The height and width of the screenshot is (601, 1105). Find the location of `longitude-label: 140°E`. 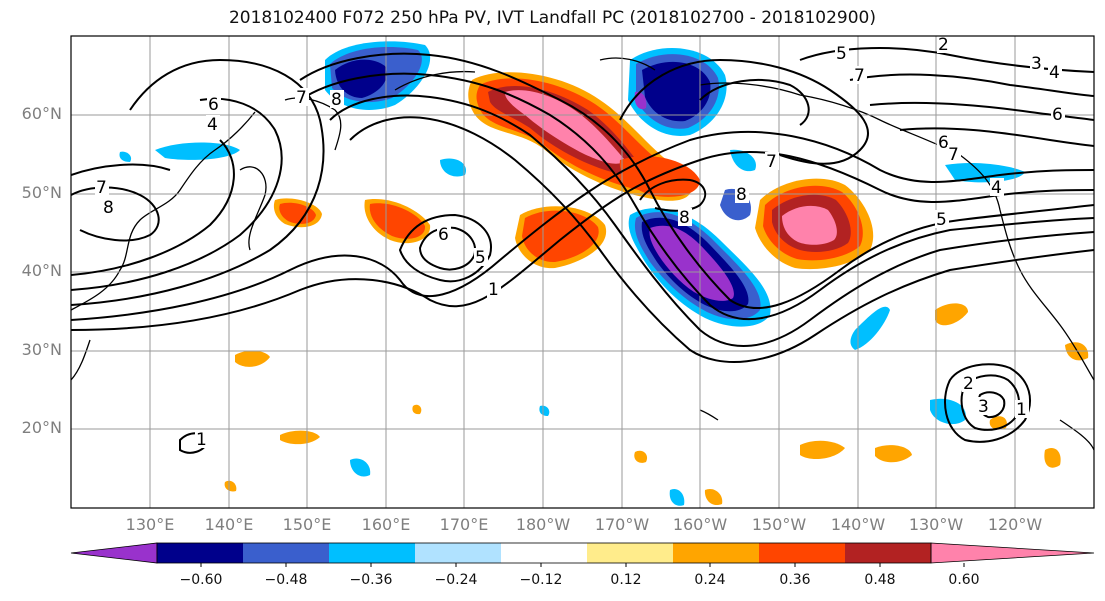

longitude-label: 140°E is located at coordinates (229, 524).